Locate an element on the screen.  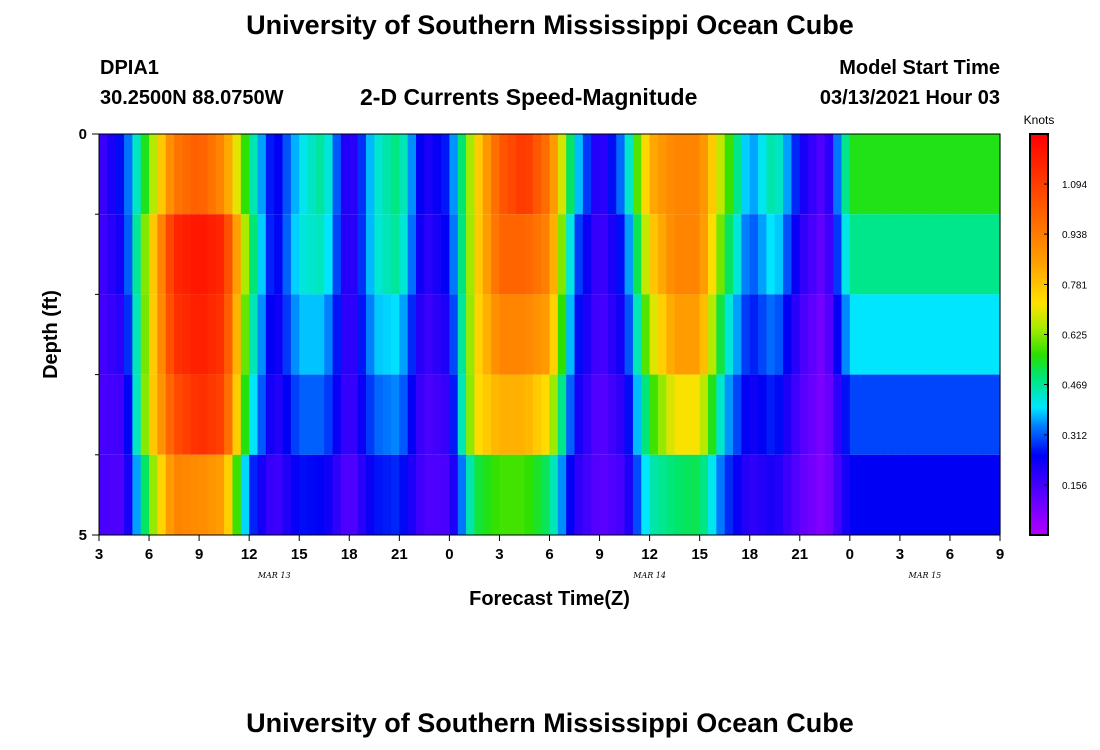
date-label: MAR 14 is located at coordinates (649, 575).